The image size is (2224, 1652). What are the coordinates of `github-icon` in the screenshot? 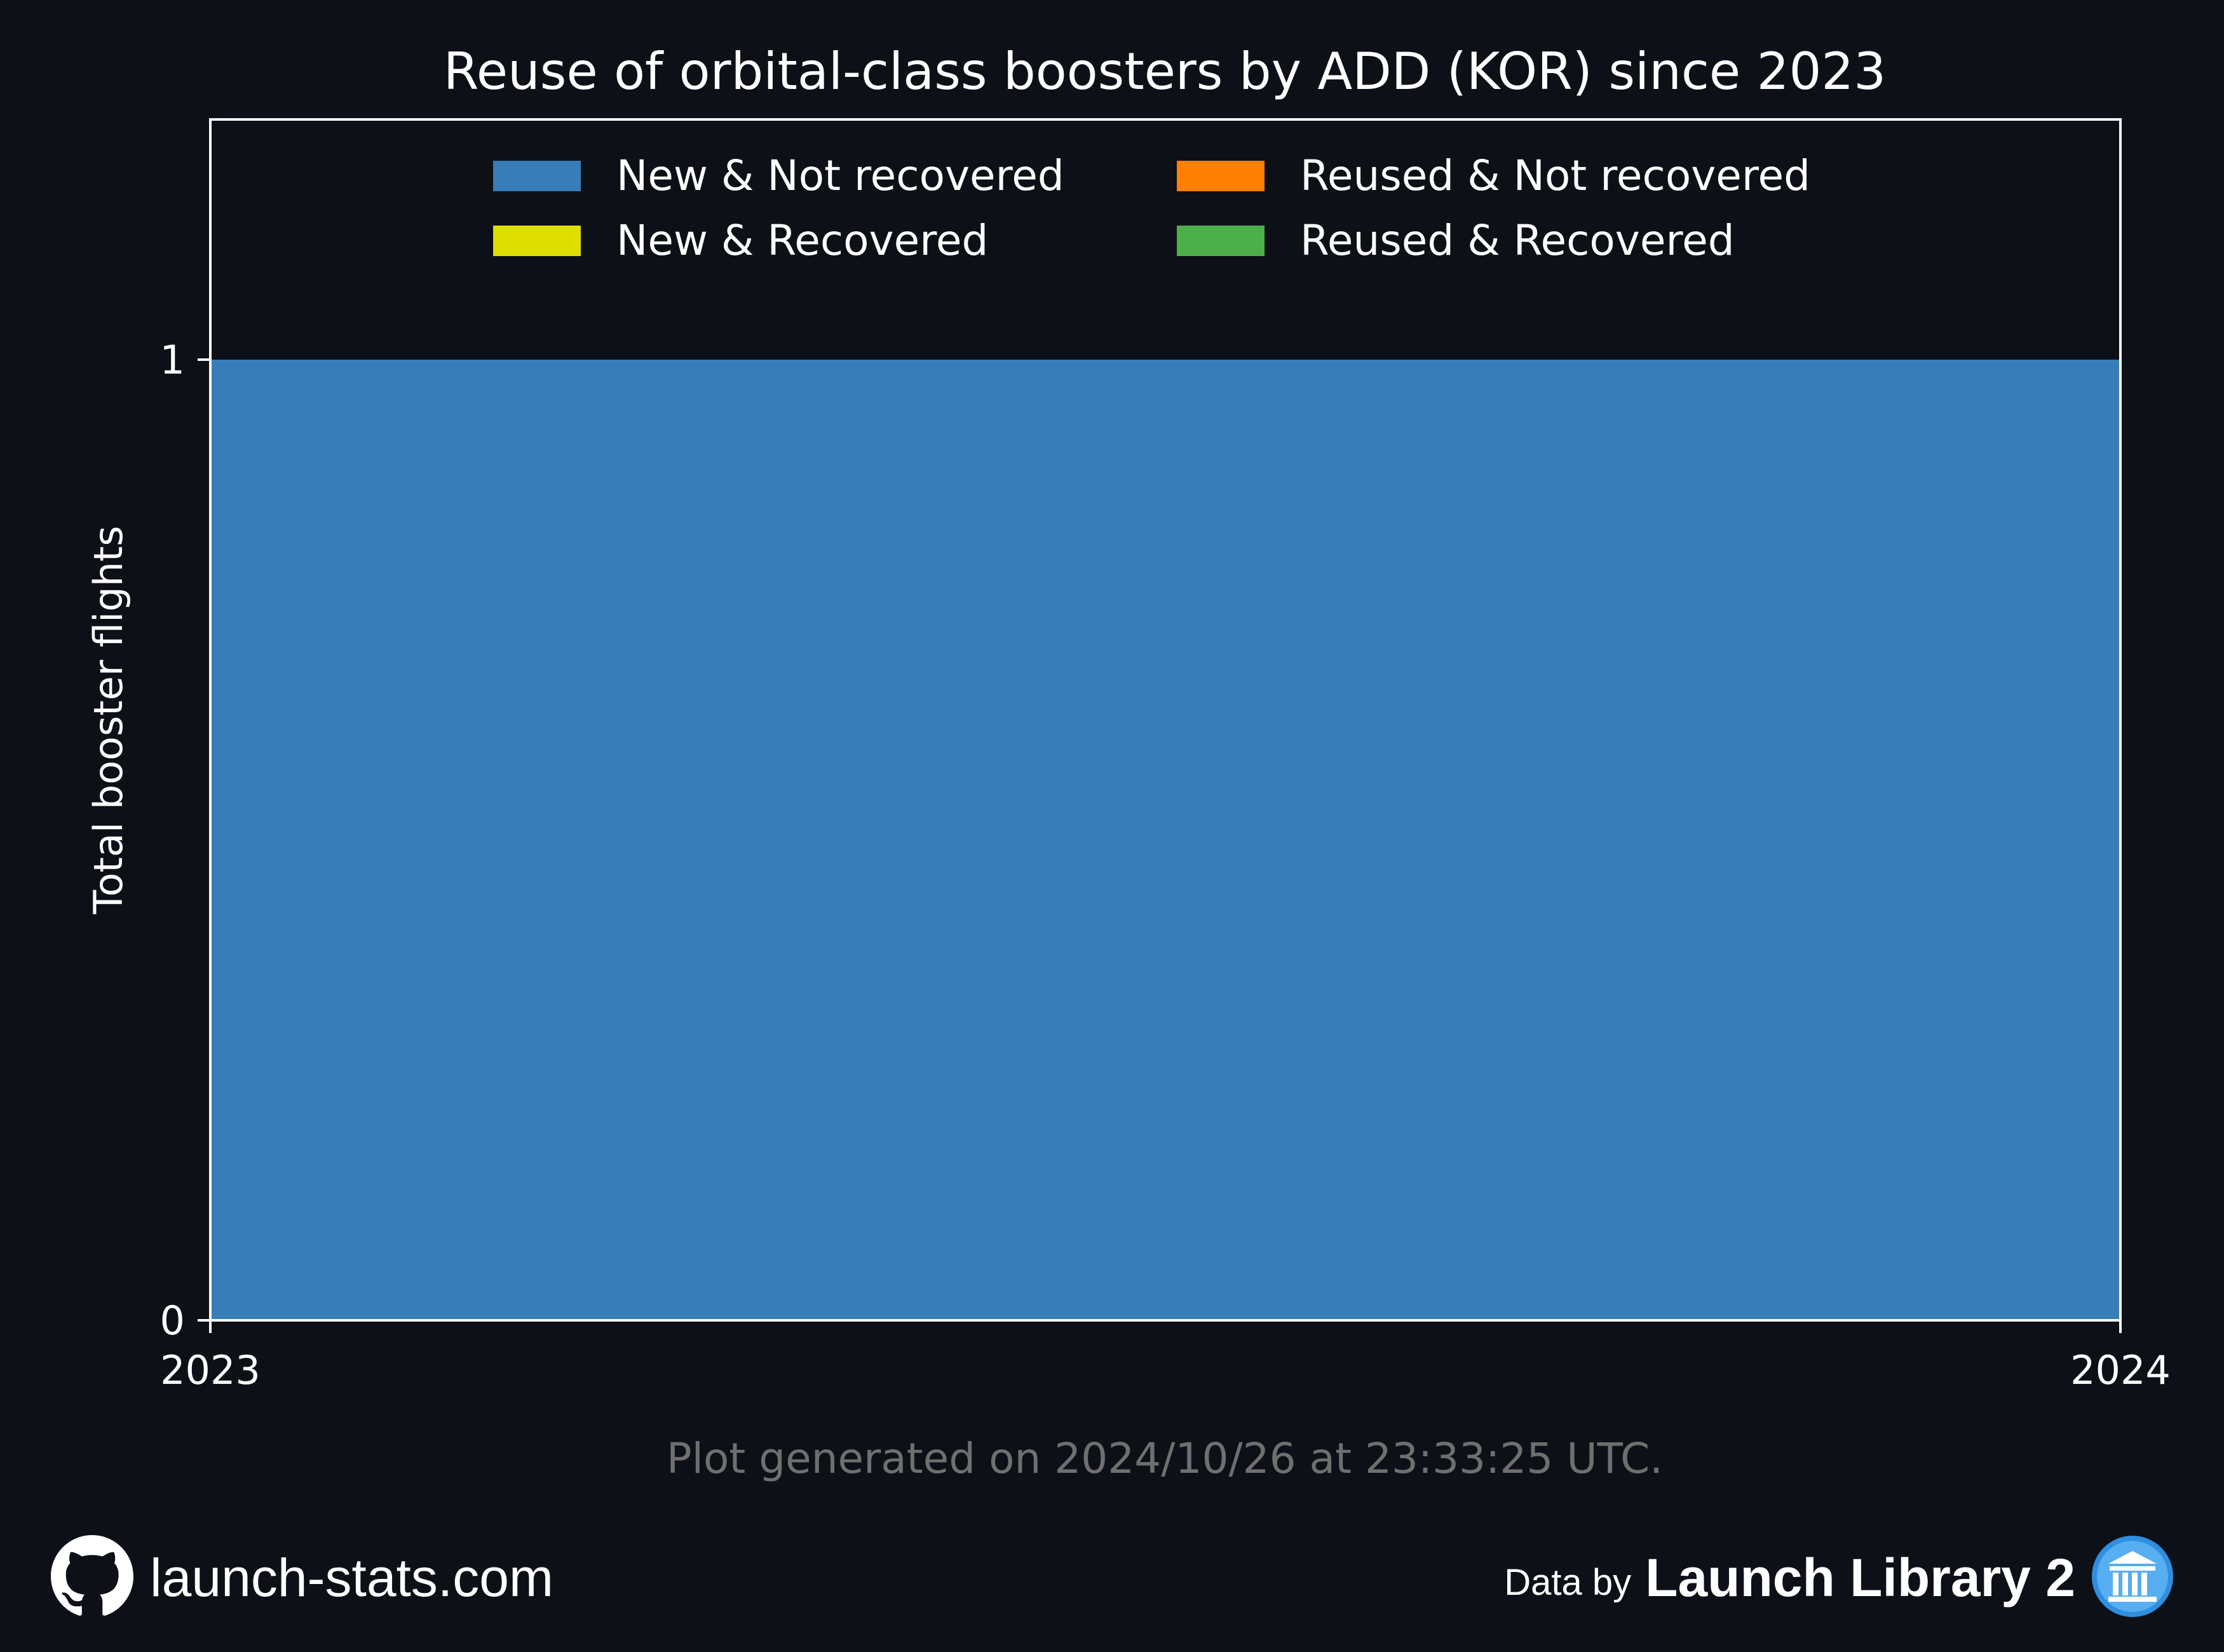 It's located at (92, 1578).